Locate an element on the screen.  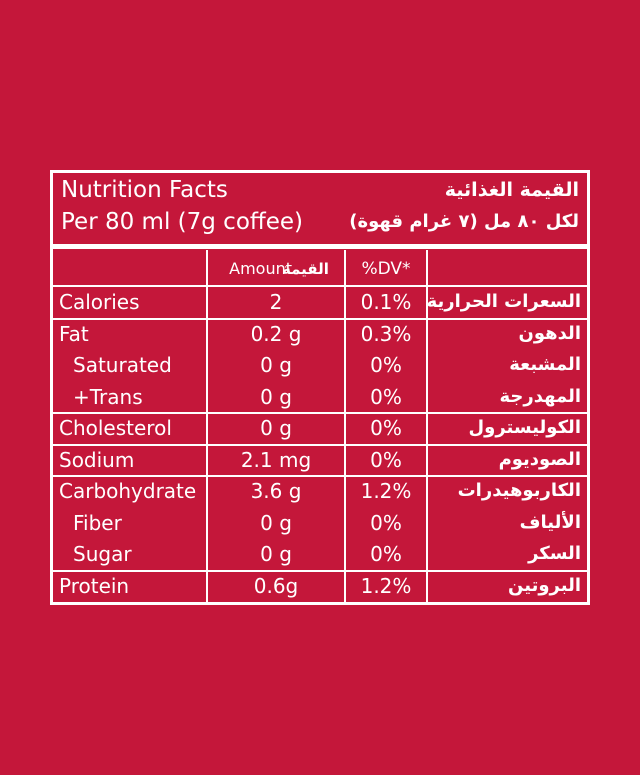
nutrient-name: Fat is located at coordinates (74, 333).